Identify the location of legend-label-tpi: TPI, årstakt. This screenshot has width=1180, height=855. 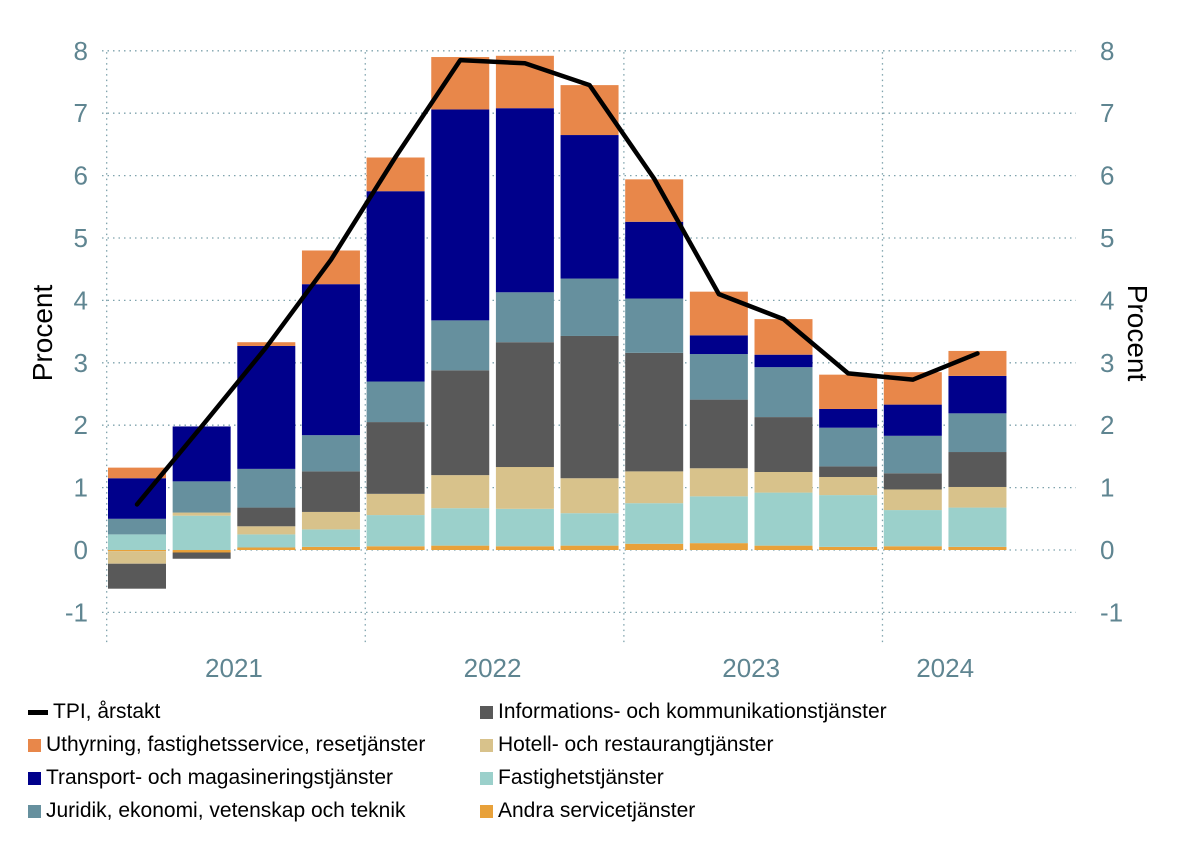
(107, 711).